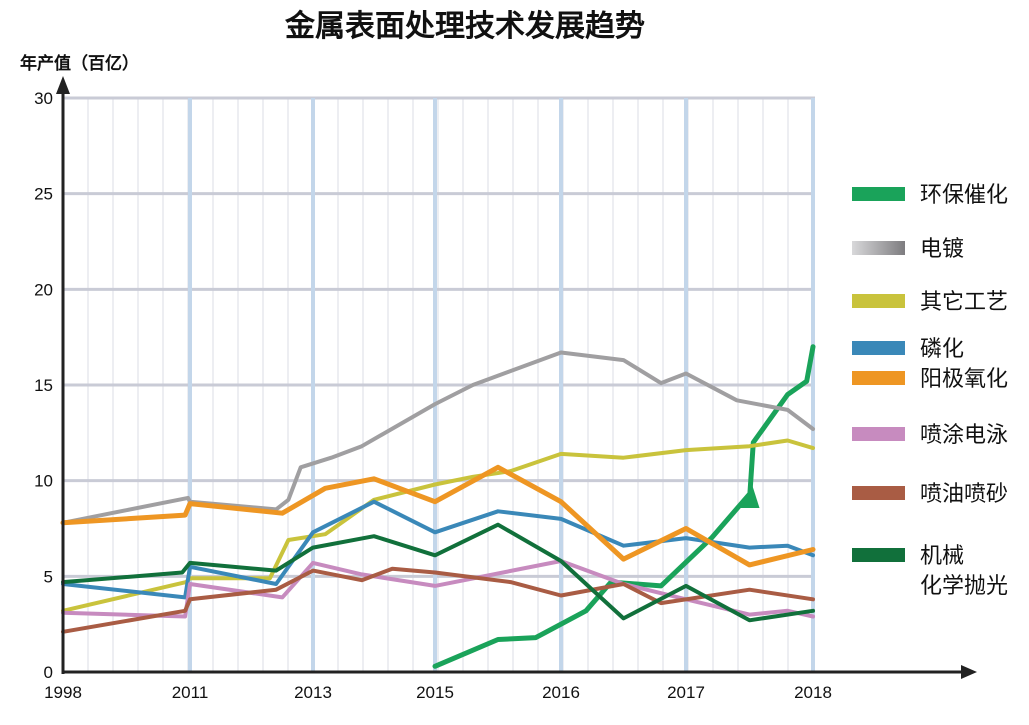 The height and width of the screenshot is (725, 1029). I want to click on y-tick-label: 10, so click(43, 481).